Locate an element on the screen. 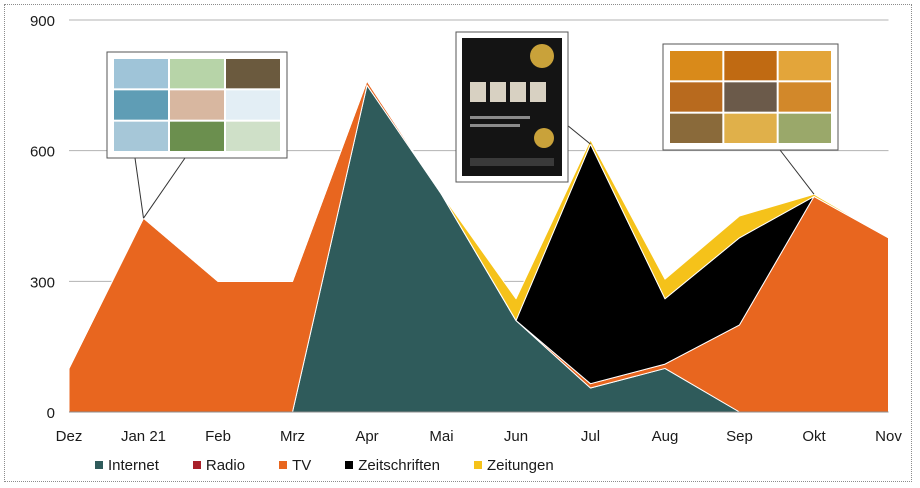 The image size is (920, 488). online-ad-thumbnail is located at coordinates (750, 97).